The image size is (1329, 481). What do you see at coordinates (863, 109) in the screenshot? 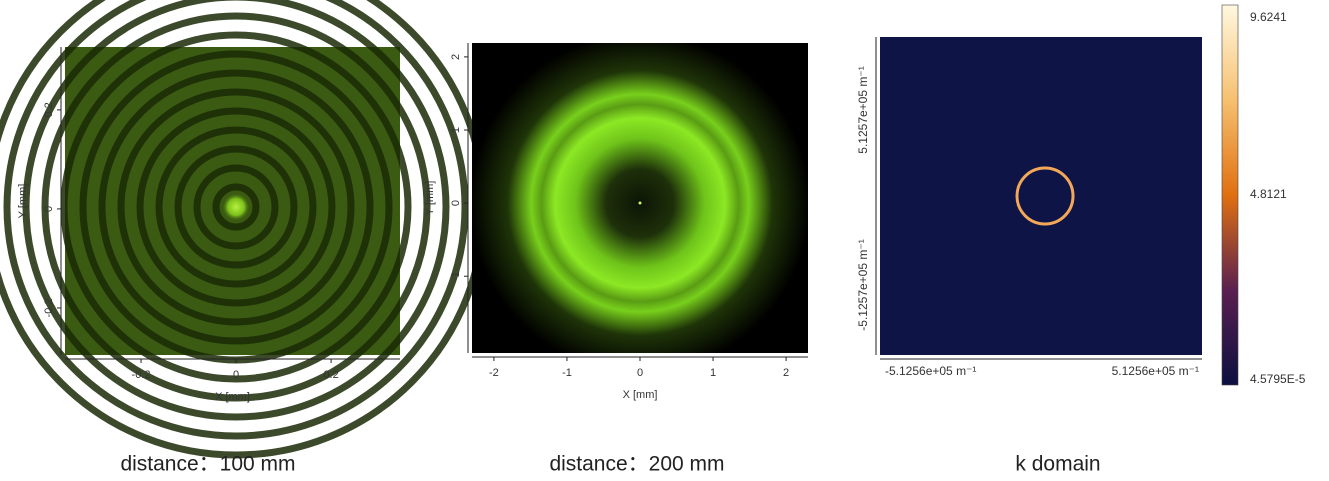
I see `y-tick-label: 5.1257e+05 m⁻¹` at bounding box center [863, 109].